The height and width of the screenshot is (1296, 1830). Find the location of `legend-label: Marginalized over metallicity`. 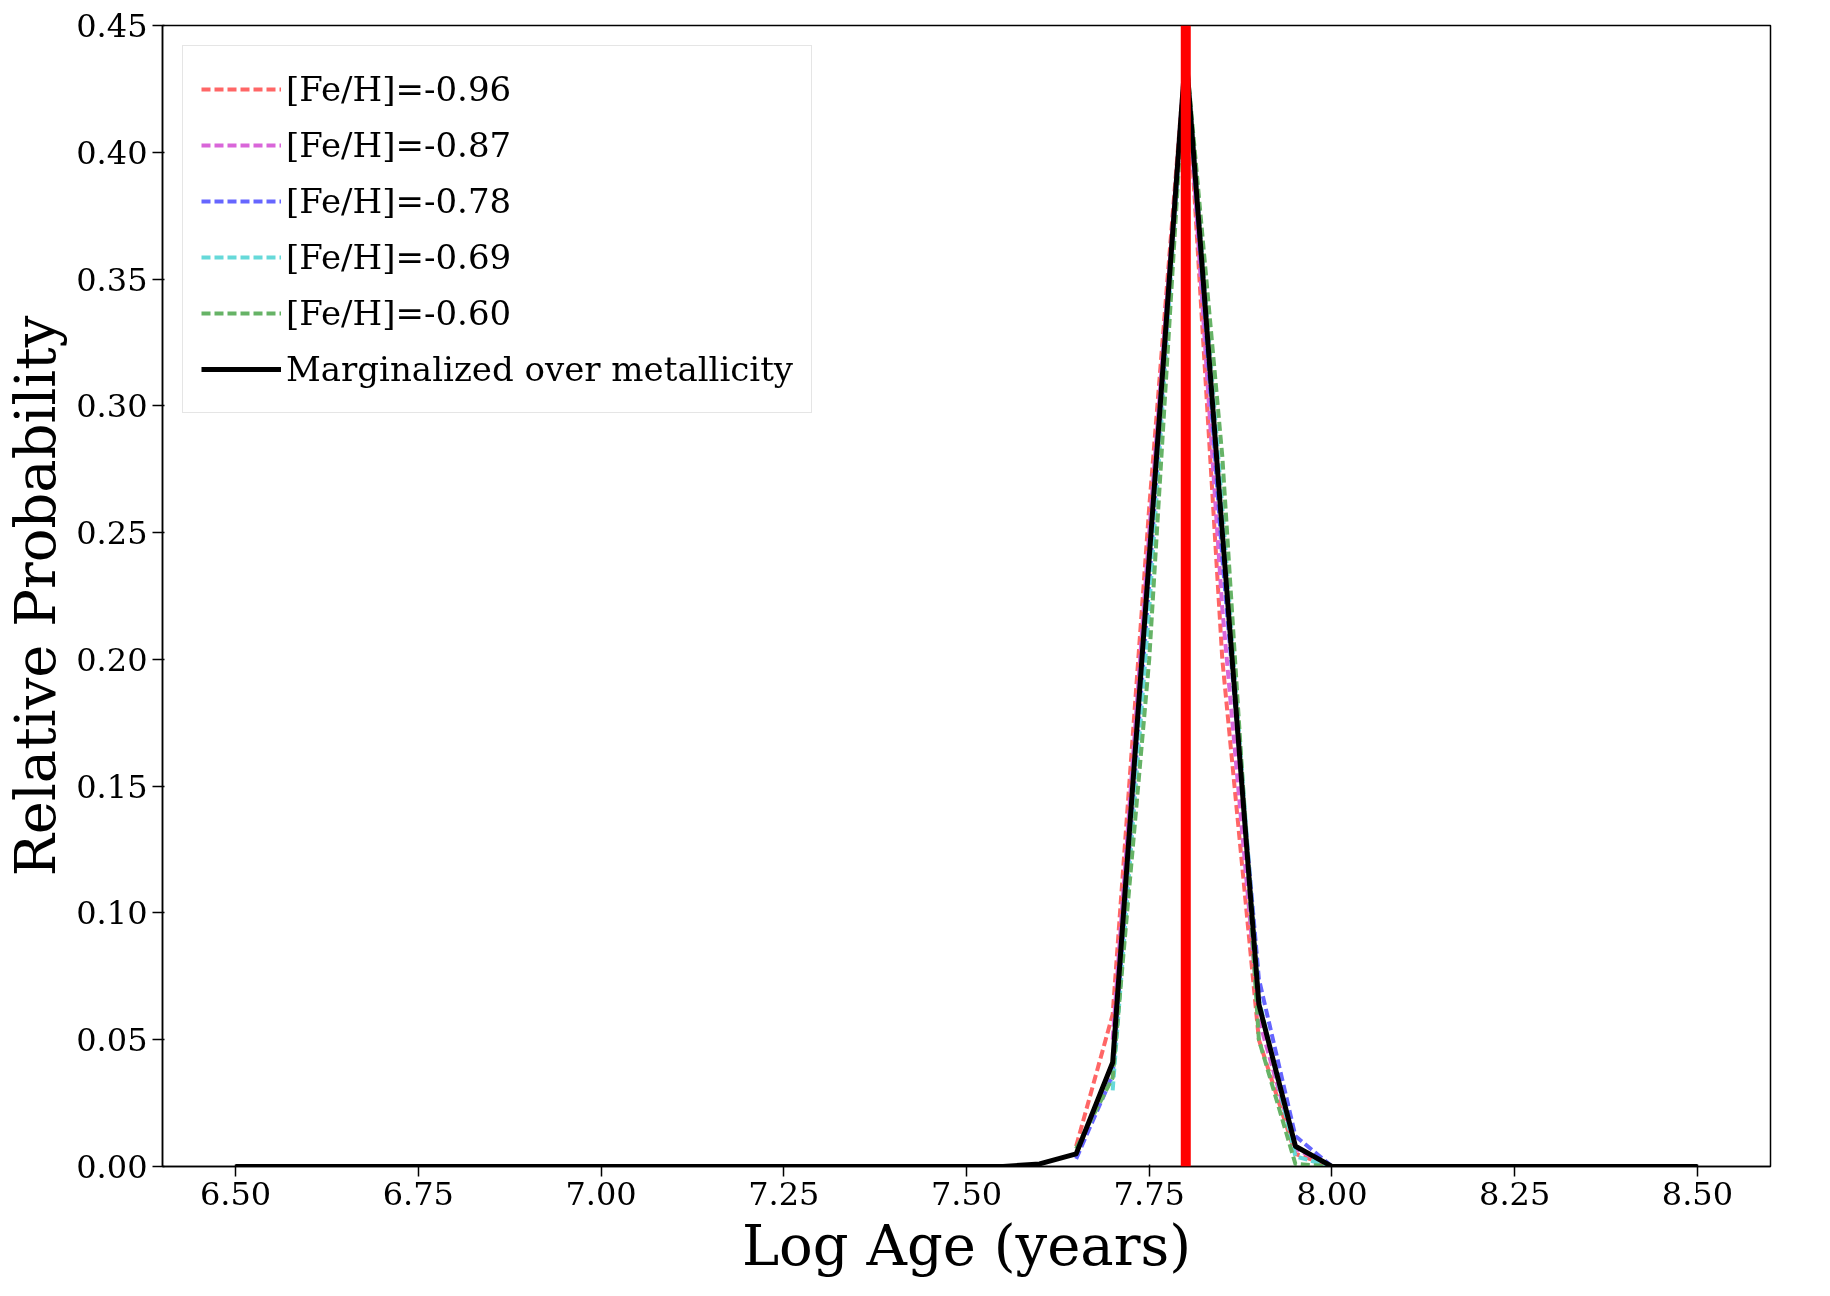

legend-label: Marginalized over metallicity is located at coordinates (540, 369).